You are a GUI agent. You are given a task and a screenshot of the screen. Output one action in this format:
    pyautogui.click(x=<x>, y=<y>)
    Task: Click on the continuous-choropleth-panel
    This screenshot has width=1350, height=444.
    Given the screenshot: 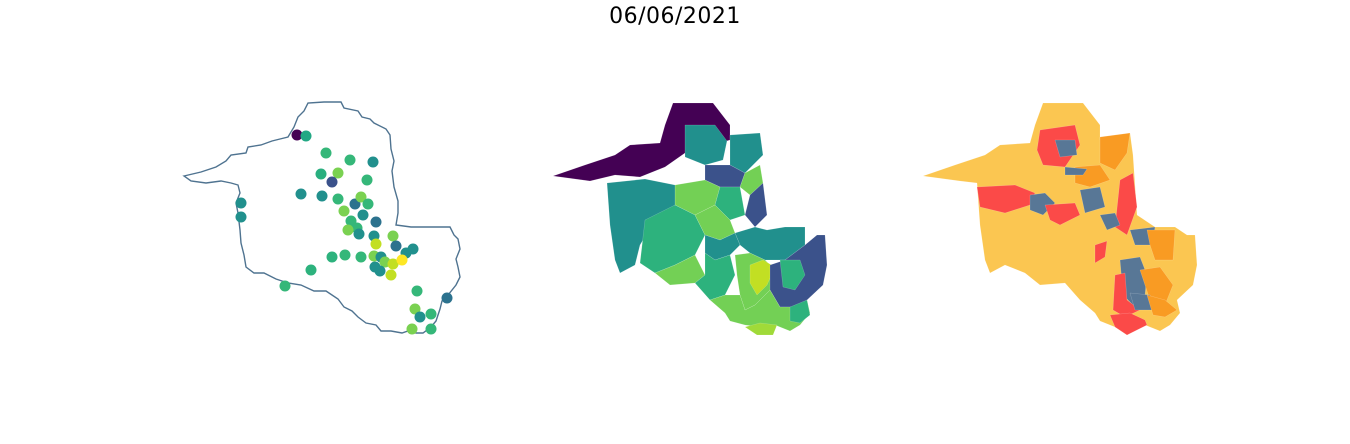 What is the action you would take?
    pyautogui.click(x=695, y=220)
    